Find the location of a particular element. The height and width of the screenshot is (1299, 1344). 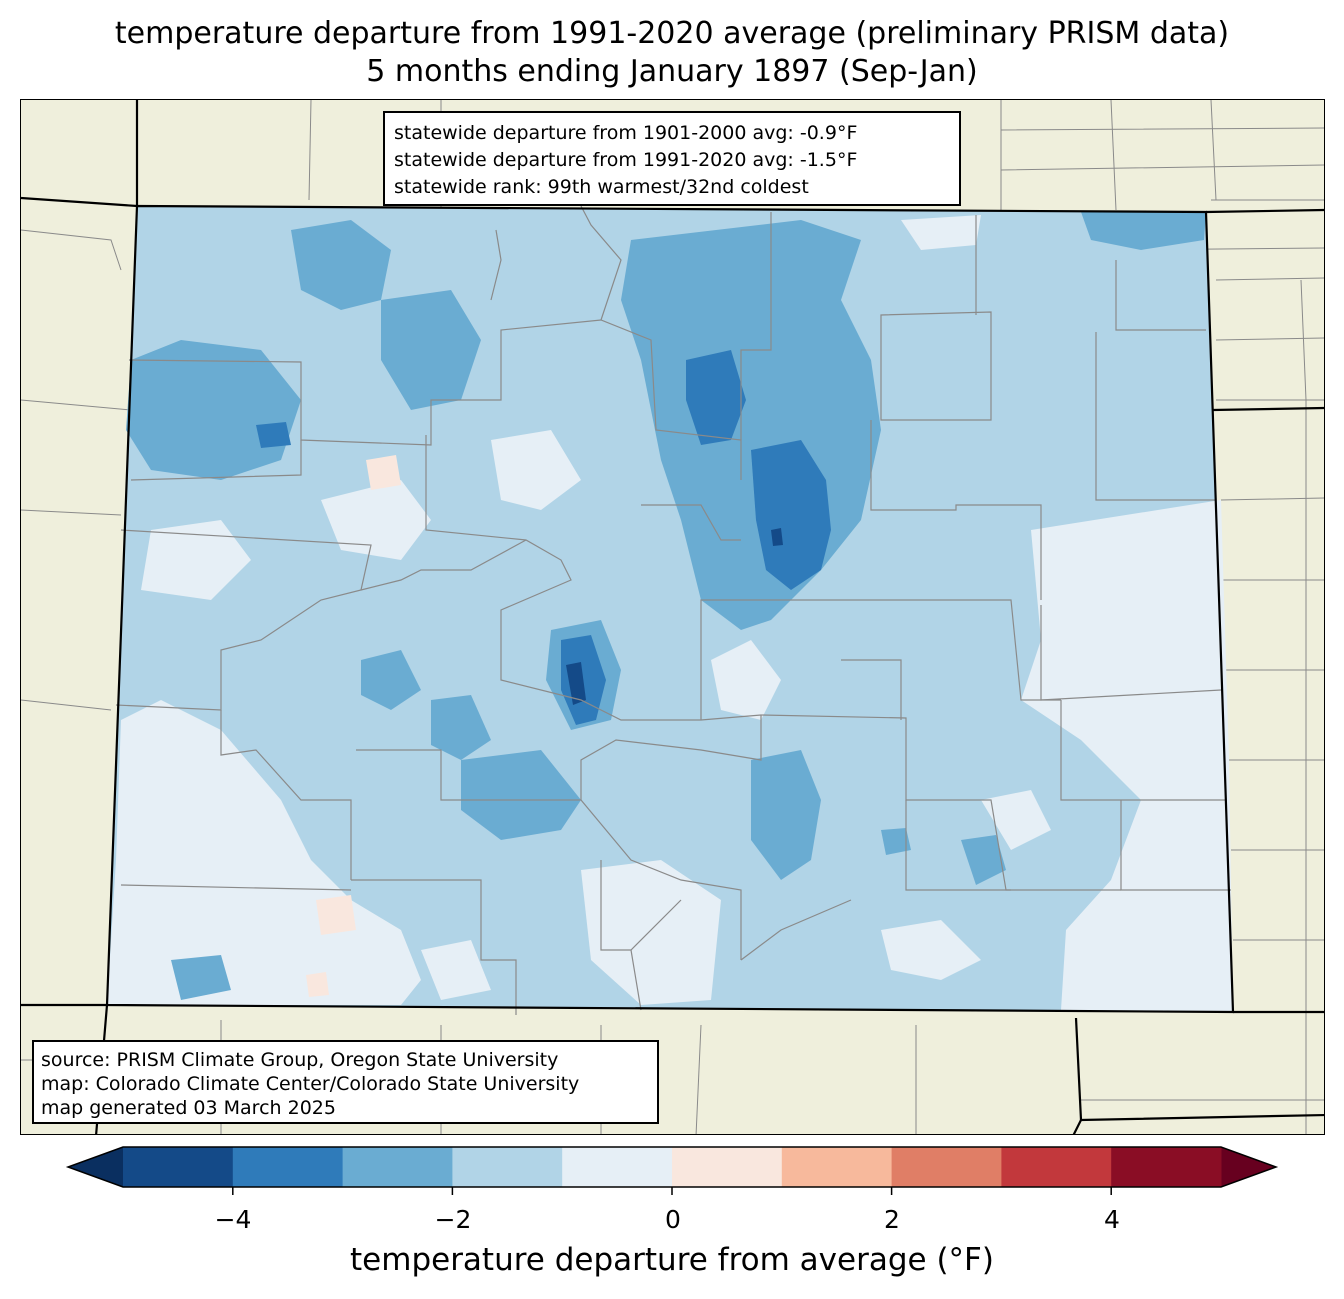

colorbar-tick-label: −2 is located at coordinates (453, 1219).